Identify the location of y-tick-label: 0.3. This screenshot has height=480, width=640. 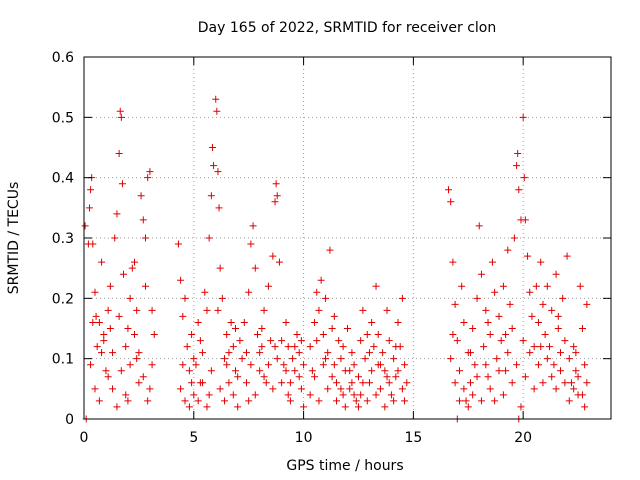
(63, 239).